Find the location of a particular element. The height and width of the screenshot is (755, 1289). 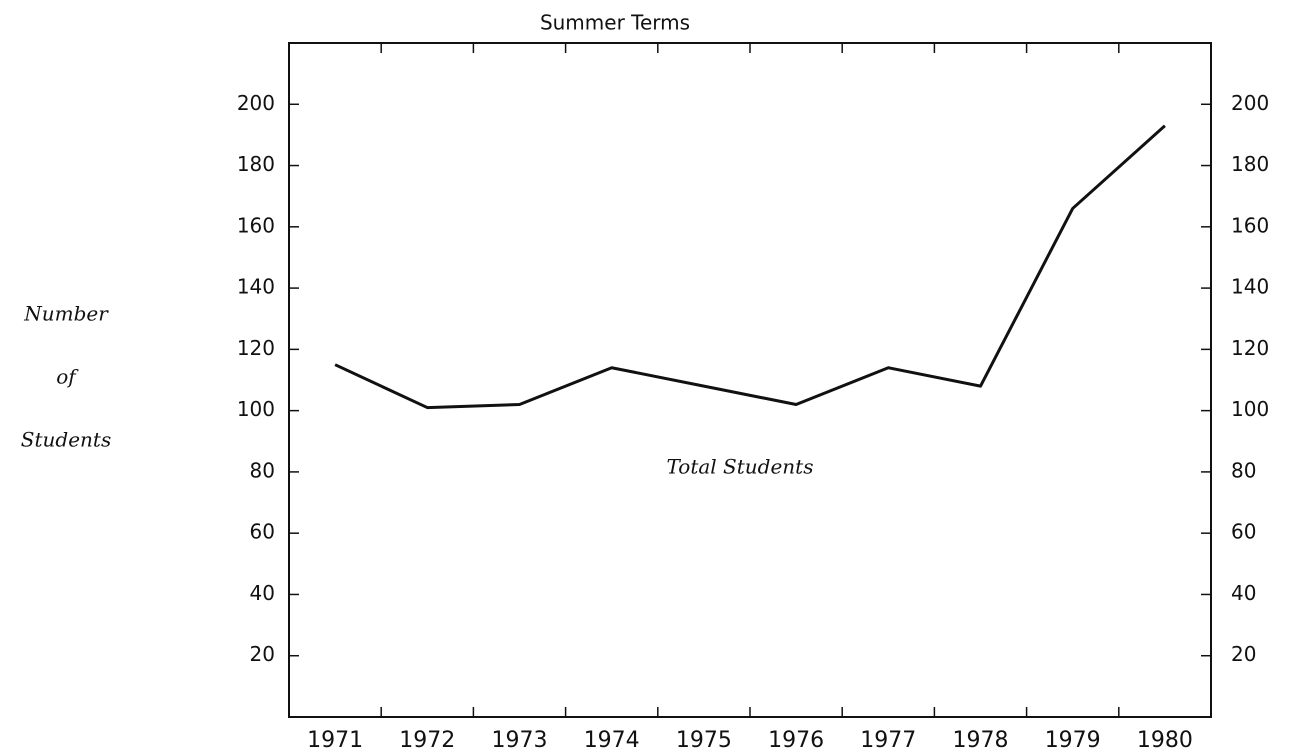

y-tick-label: 120 is located at coordinates (256, 348).